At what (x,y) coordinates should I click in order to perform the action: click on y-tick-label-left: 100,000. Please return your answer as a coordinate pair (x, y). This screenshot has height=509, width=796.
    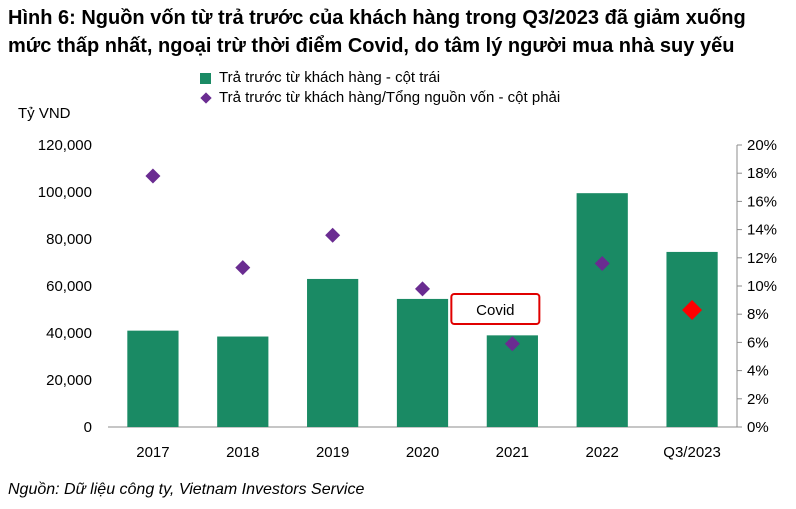
    Looking at the image, I should click on (65, 192).